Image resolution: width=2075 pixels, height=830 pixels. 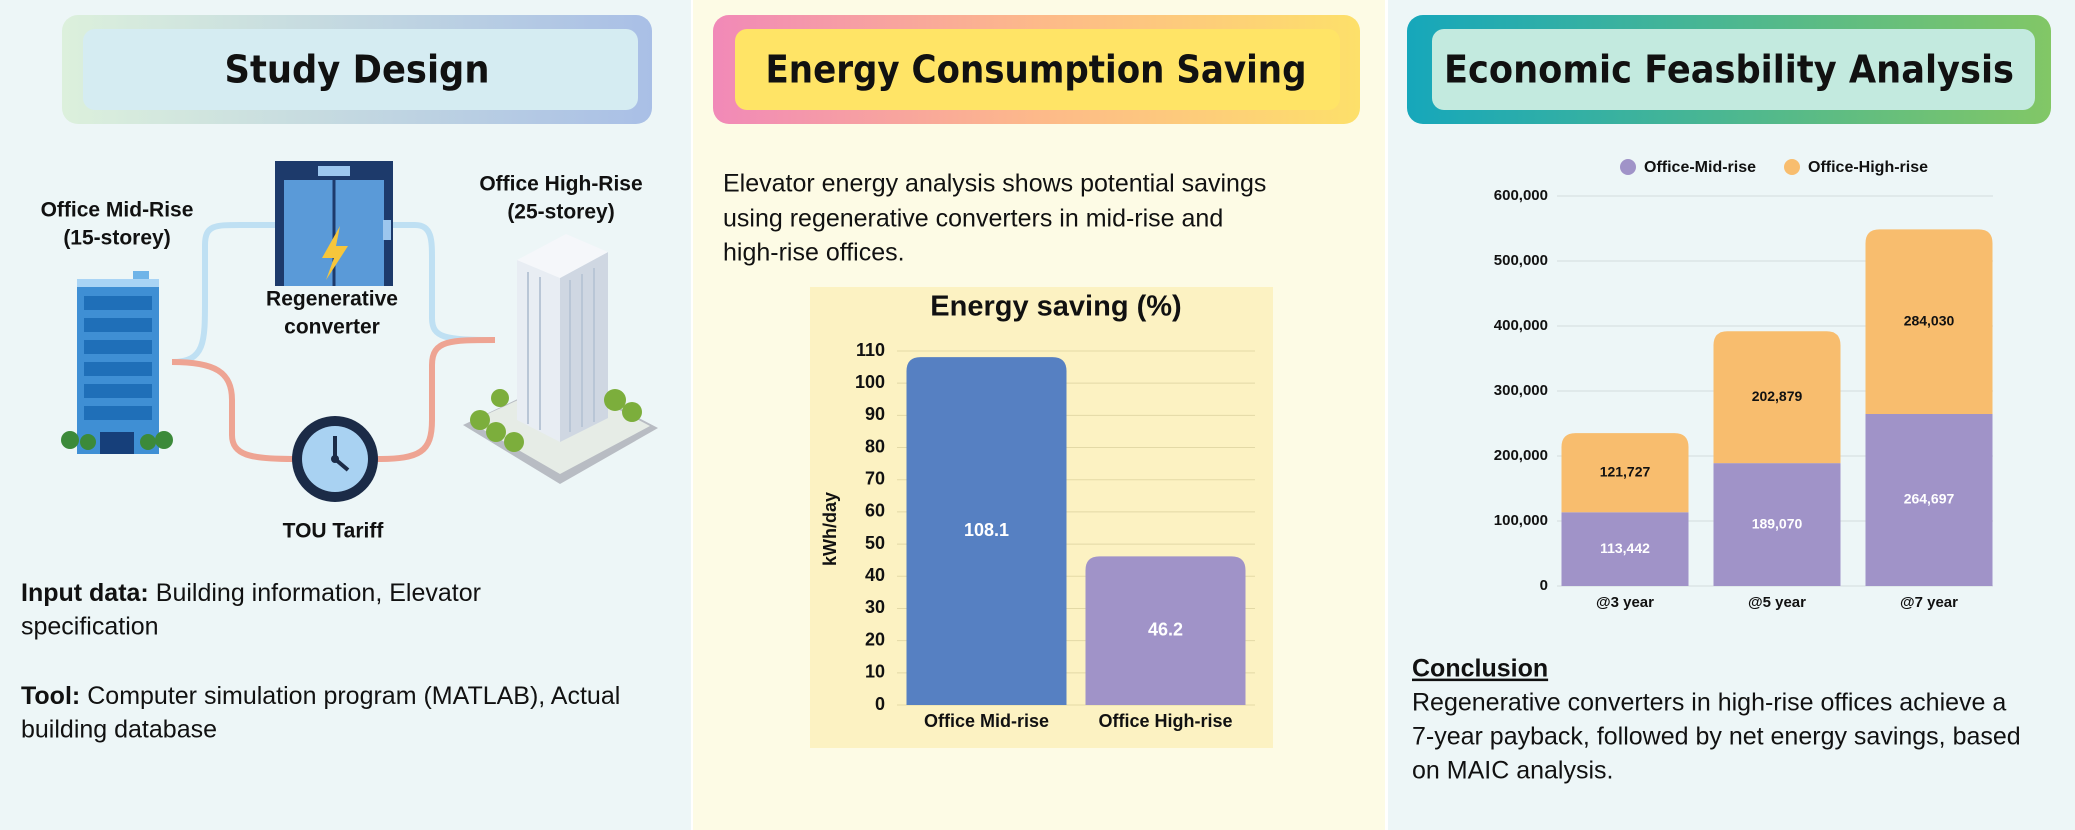 I want to click on diagram-label: Office Mid-Rise, so click(x=117, y=210).